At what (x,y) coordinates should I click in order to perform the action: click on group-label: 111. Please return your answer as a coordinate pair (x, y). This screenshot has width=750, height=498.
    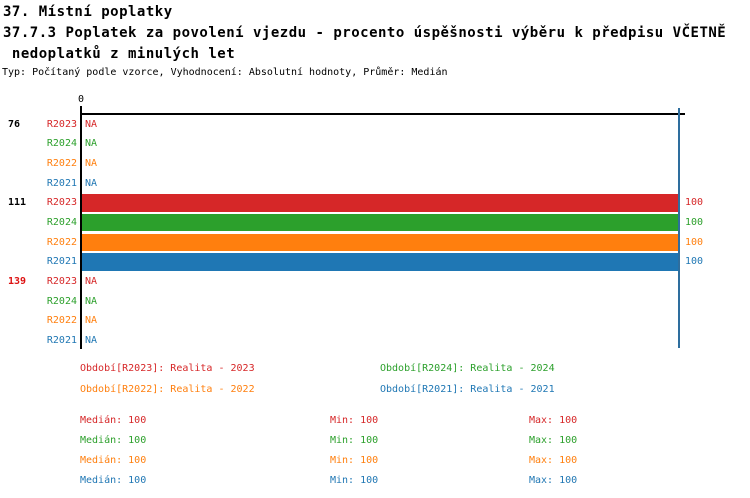
    Looking at the image, I should click on (17, 203).